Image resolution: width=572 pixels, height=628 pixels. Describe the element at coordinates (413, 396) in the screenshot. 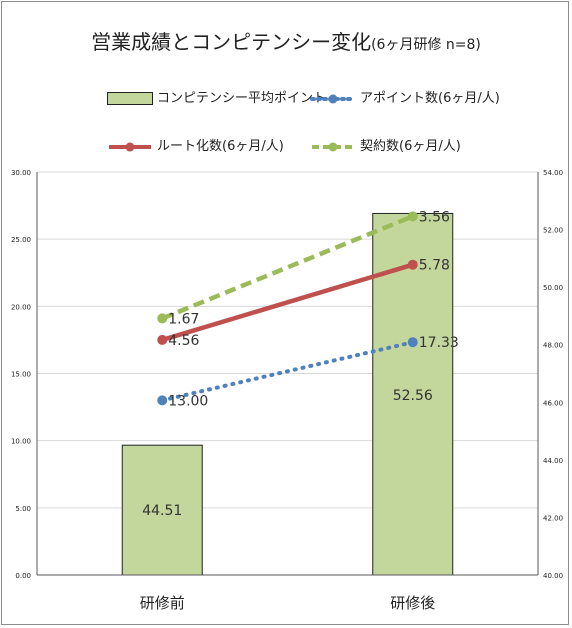

I see `bar-data-label: 52.56` at that location.